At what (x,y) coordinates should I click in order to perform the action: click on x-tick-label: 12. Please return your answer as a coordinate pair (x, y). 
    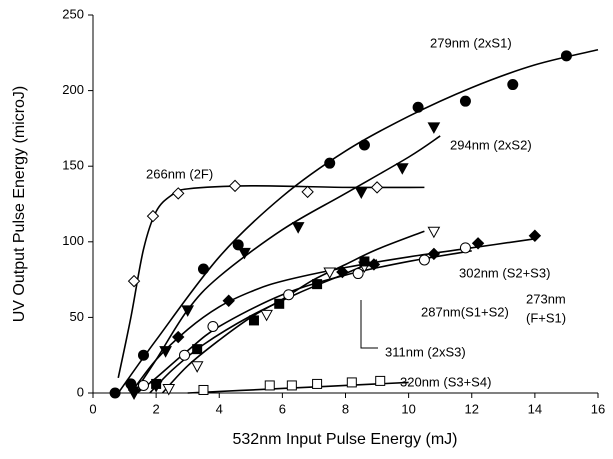
    Looking at the image, I should click on (472, 408).